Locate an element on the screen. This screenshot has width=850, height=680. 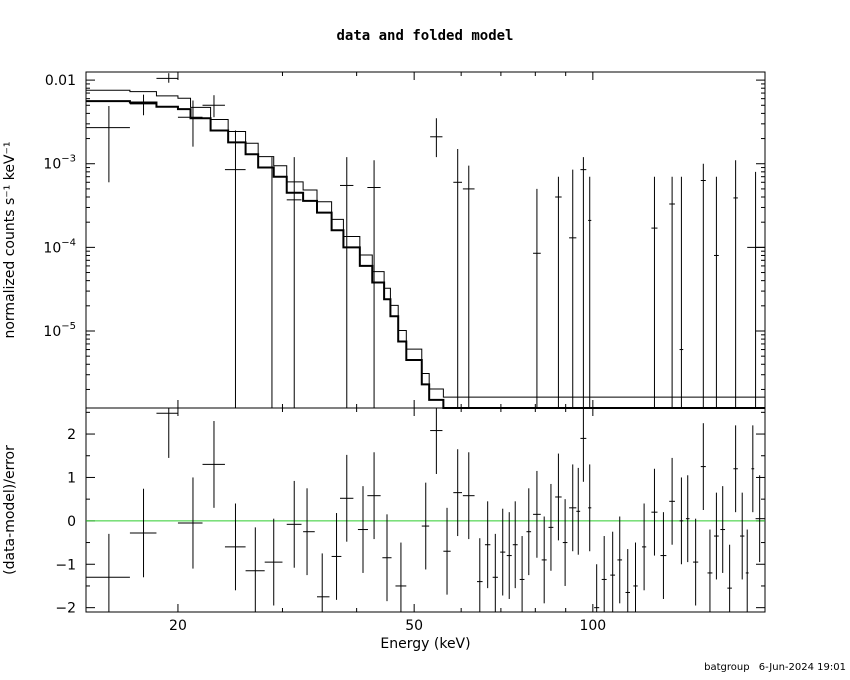
y-tick-label: 1 is located at coordinates (71, 478).